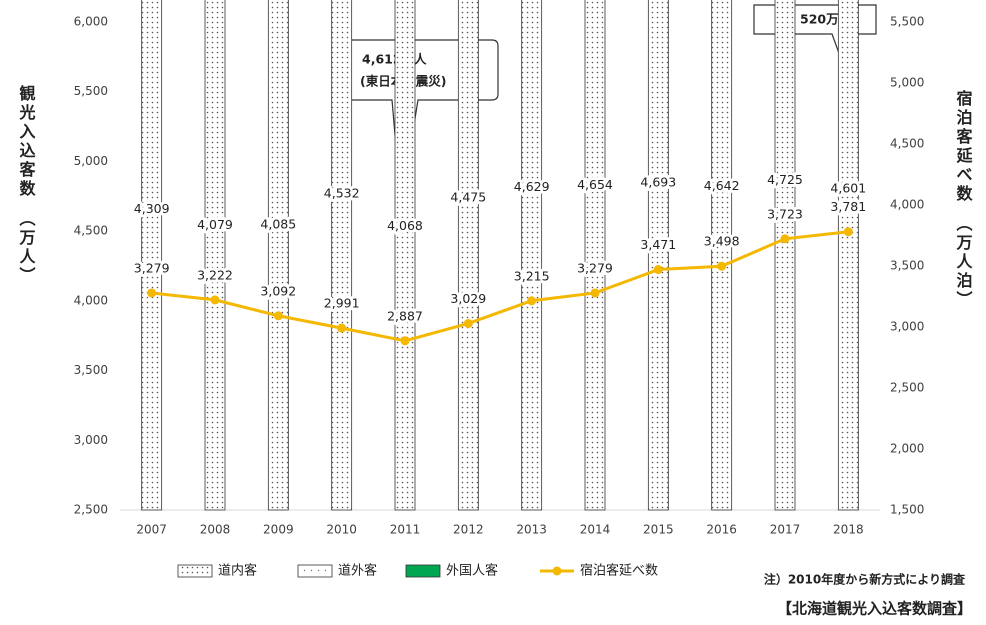 The width and height of the screenshot is (986, 625). What do you see at coordinates (785, 179) in the screenshot?
I see `bar-label: 4,725` at bounding box center [785, 179].